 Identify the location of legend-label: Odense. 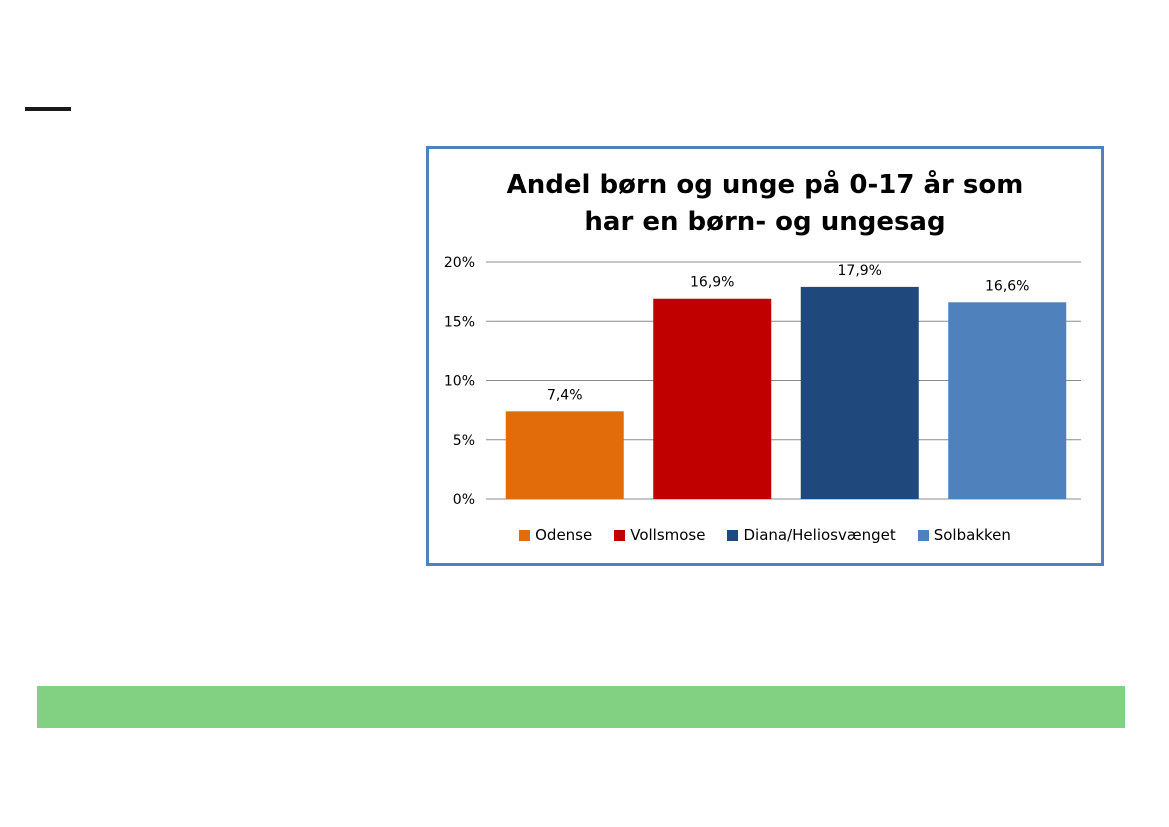
(564, 535).